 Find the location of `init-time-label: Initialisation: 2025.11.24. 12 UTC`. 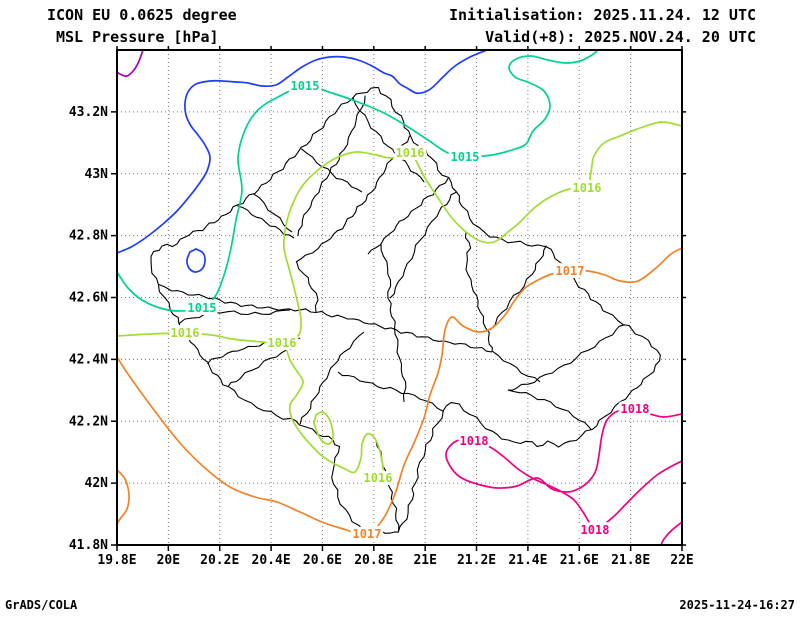

init-time-label: Initialisation: 2025.11.24. 12 UTC is located at coordinates (602, 15).